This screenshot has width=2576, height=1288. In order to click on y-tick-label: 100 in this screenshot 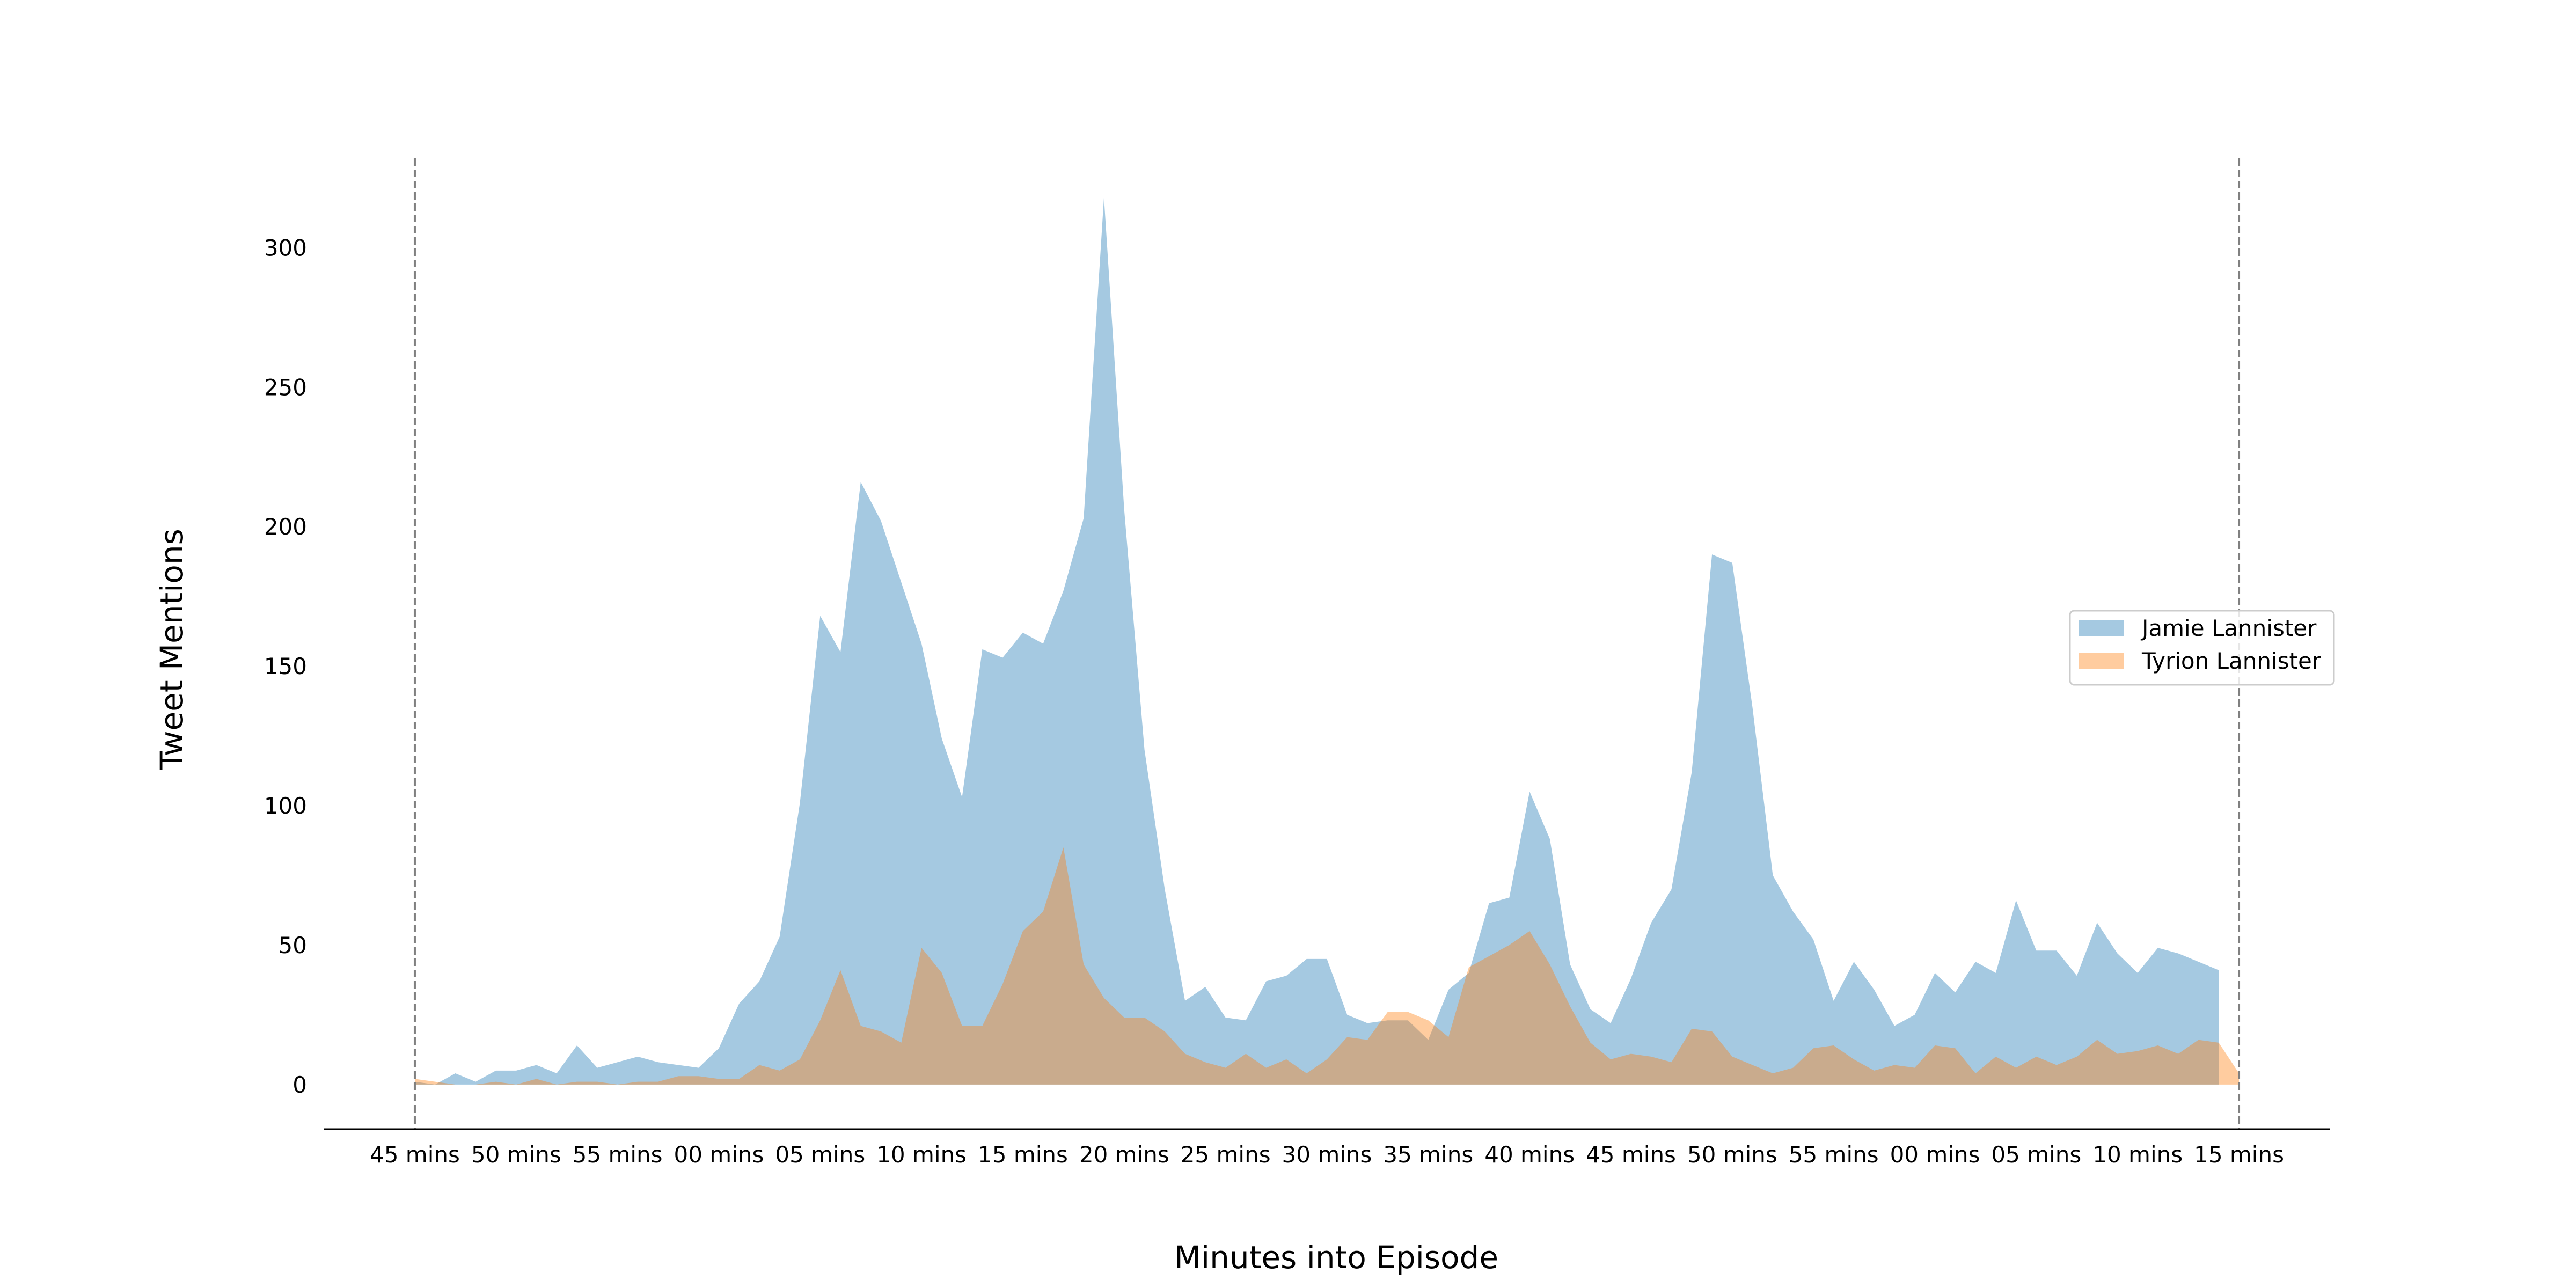, I will do `click(285, 806)`.